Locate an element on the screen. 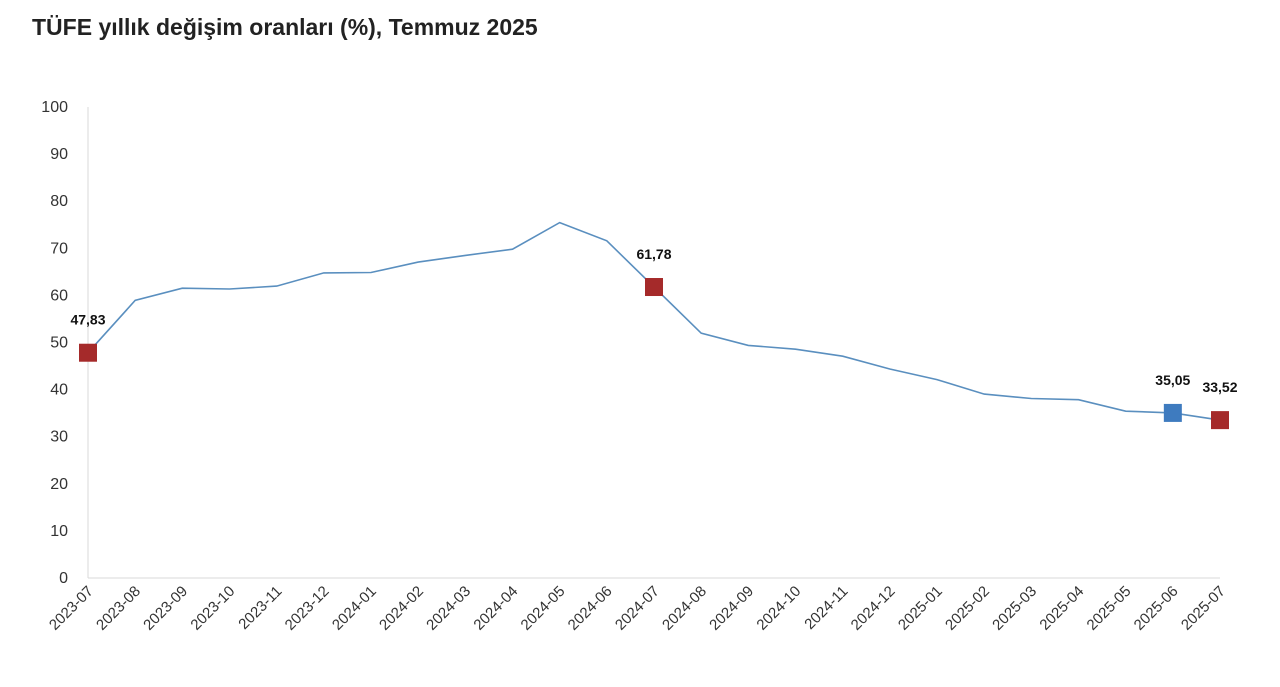  x-tick-label: 2023-09 is located at coordinates (165, 608).